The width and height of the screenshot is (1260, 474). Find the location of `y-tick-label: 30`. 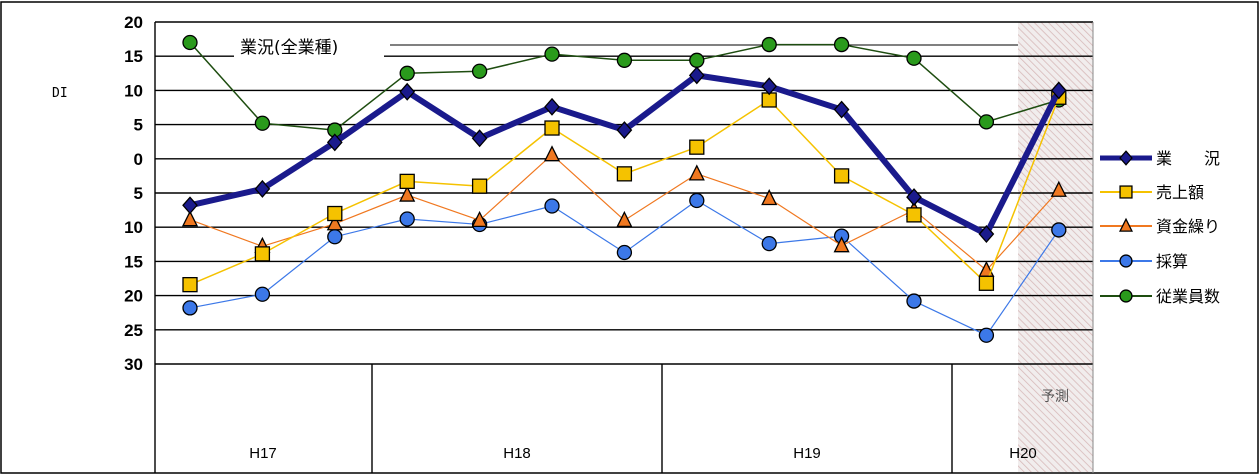

y-tick-label: 30 is located at coordinates (133, 364).